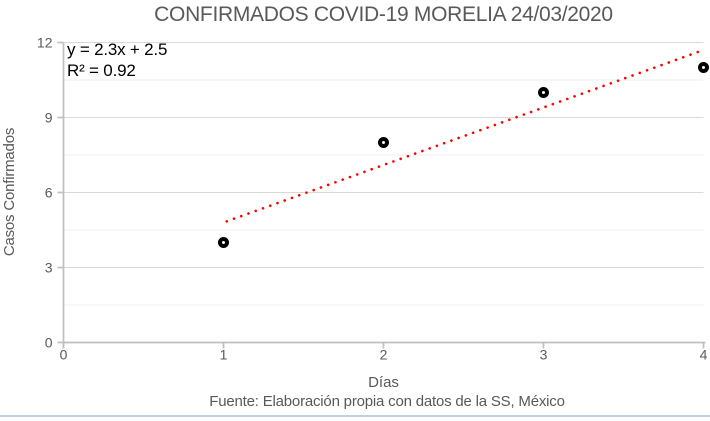 Image resolution: width=710 pixels, height=421 pixels. Describe the element at coordinates (383, 14) in the screenshot. I see `chart-title: CONFIRMADOS COVID-19 MORELIA 24/03/2020` at that location.